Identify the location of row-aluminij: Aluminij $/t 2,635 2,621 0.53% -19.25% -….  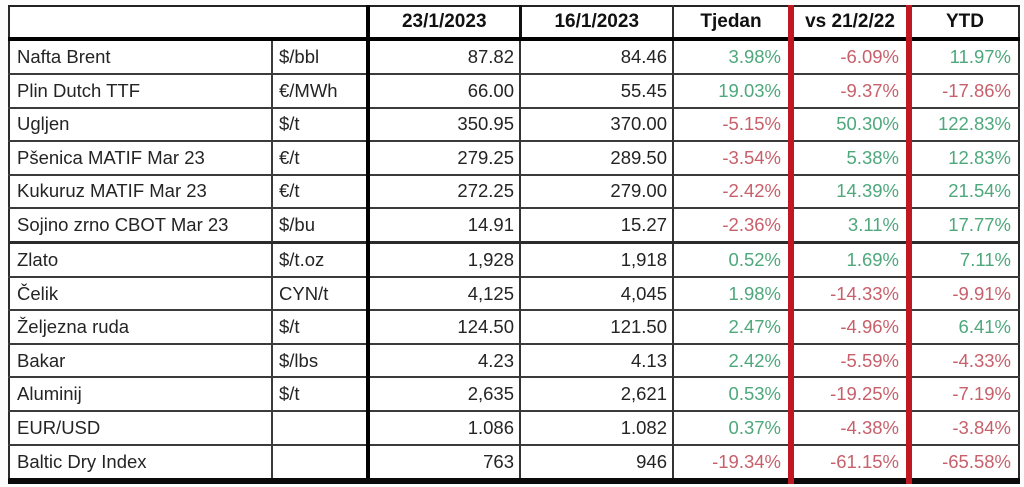
(514, 393).